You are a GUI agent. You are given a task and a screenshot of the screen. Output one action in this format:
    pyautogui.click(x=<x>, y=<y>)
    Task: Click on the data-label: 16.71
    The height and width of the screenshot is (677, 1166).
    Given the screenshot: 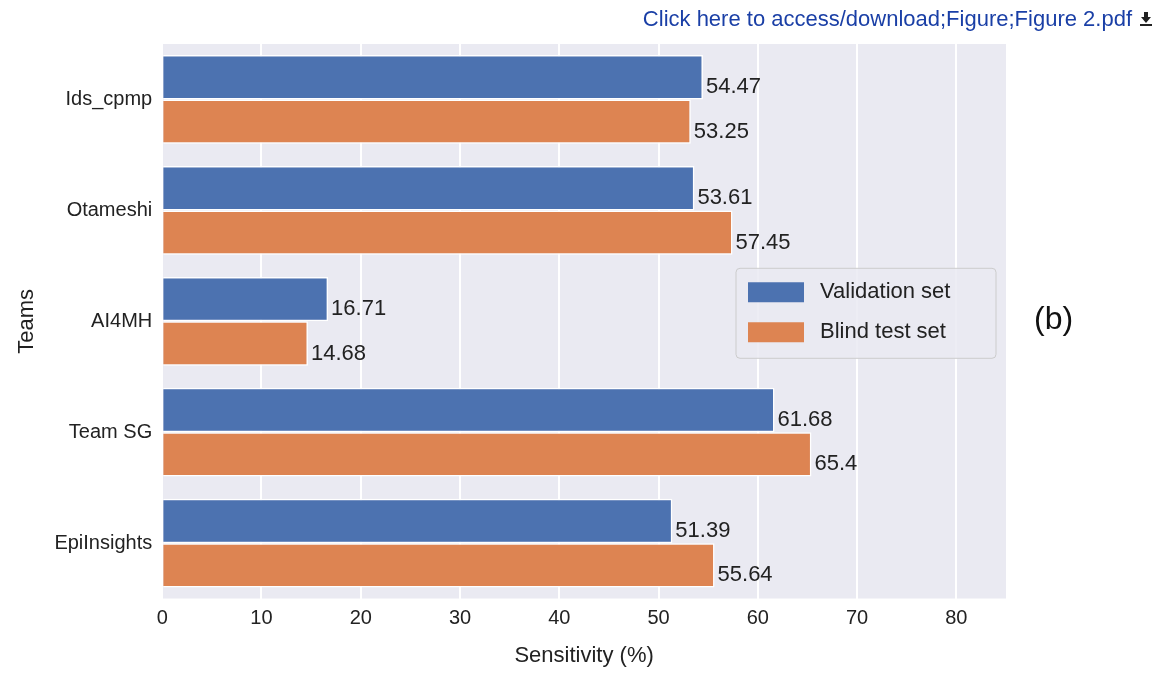 What is the action you would take?
    pyautogui.click(x=359, y=308)
    